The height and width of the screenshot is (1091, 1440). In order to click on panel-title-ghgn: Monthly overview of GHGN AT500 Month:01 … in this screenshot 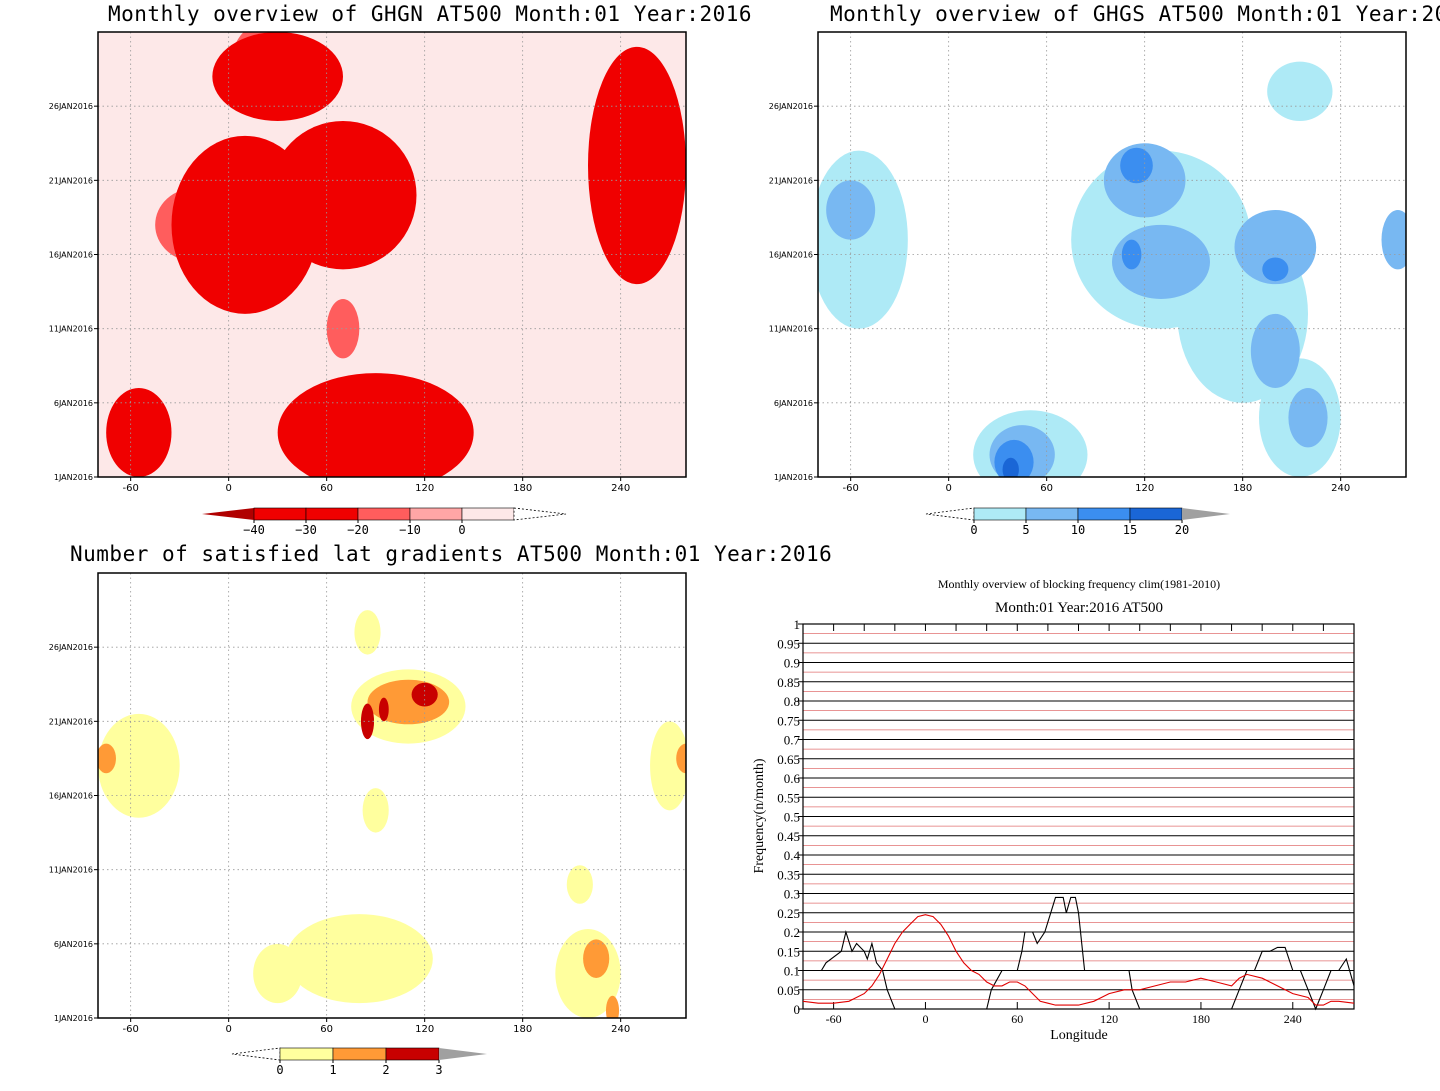, I will do `click(430, 14)`.